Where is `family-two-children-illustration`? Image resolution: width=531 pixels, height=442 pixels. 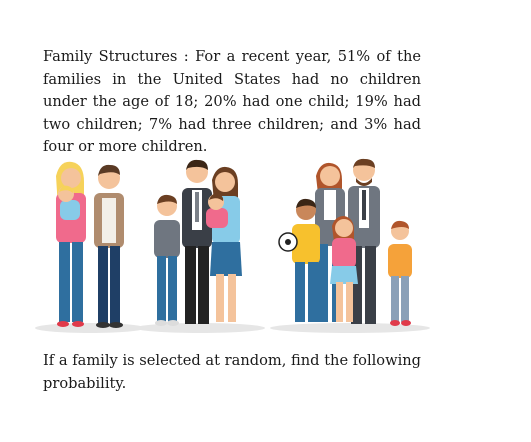 family-two-children-illustration is located at coordinates (198, 242).